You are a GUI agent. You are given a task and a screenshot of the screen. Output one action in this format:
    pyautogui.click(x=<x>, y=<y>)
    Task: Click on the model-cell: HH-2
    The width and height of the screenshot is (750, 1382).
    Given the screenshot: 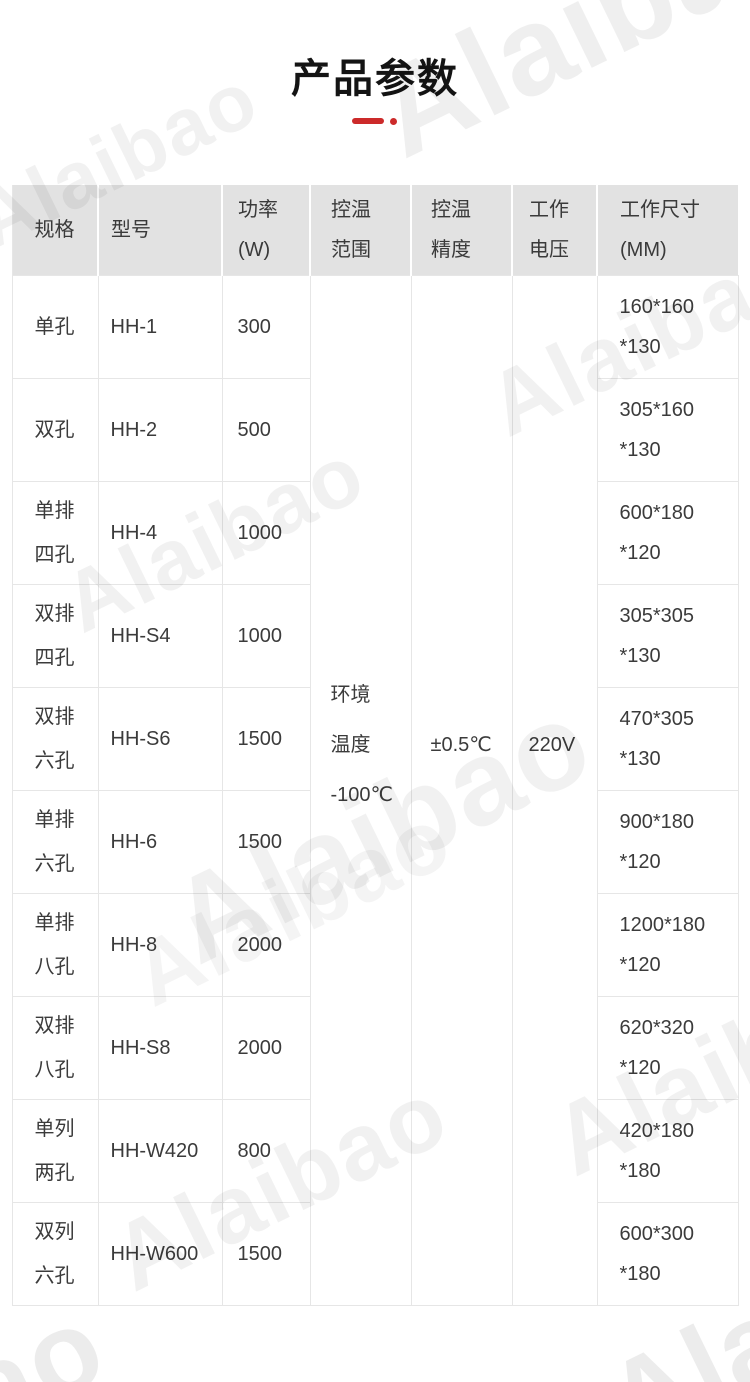 What is the action you would take?
    pyautogui.click(x=160, y=430)
    